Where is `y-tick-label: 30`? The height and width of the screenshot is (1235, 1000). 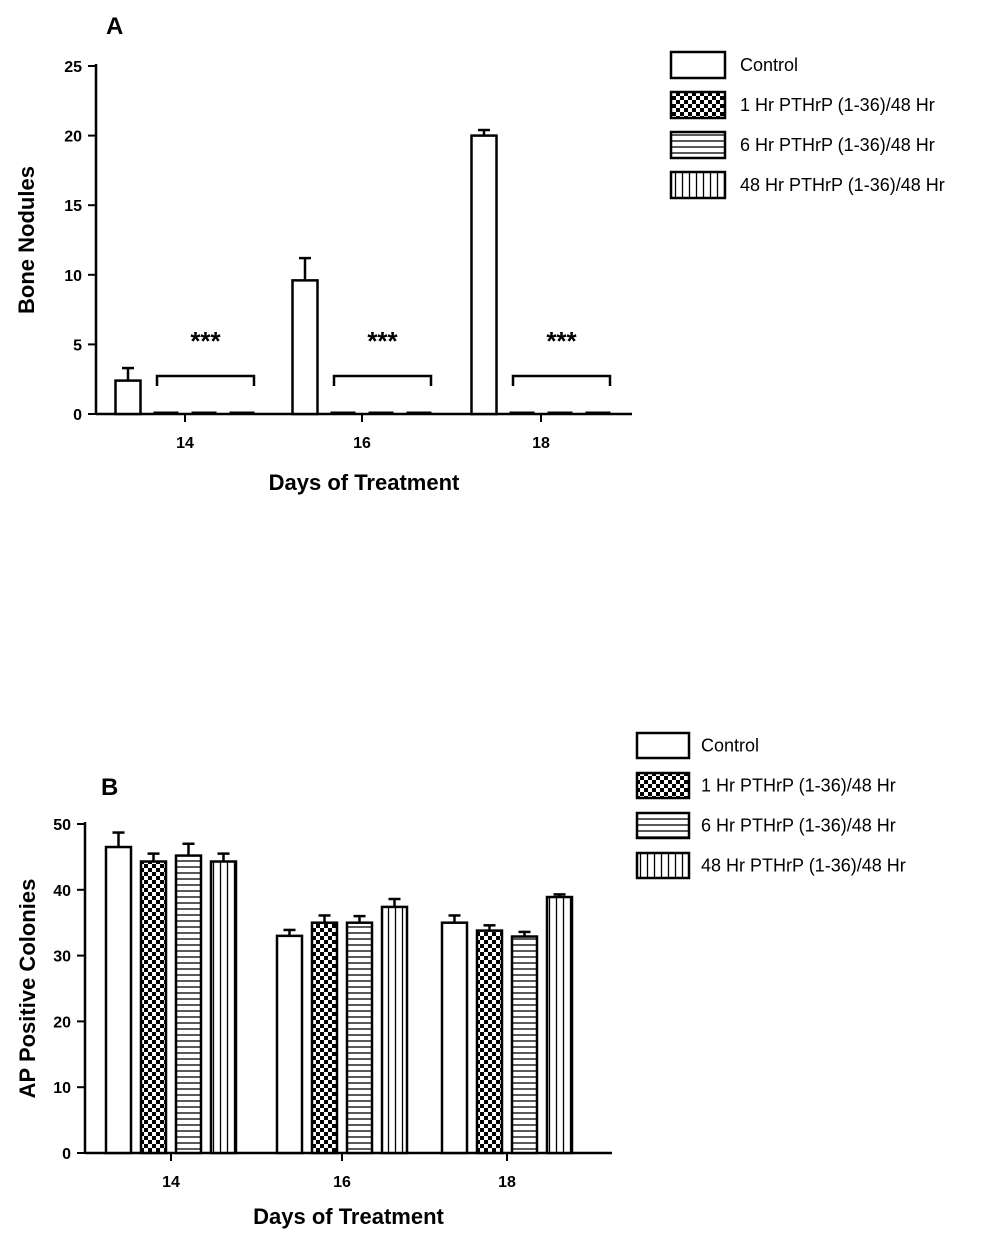
y-tick-label: 30 is located at coordinates (62, 957).